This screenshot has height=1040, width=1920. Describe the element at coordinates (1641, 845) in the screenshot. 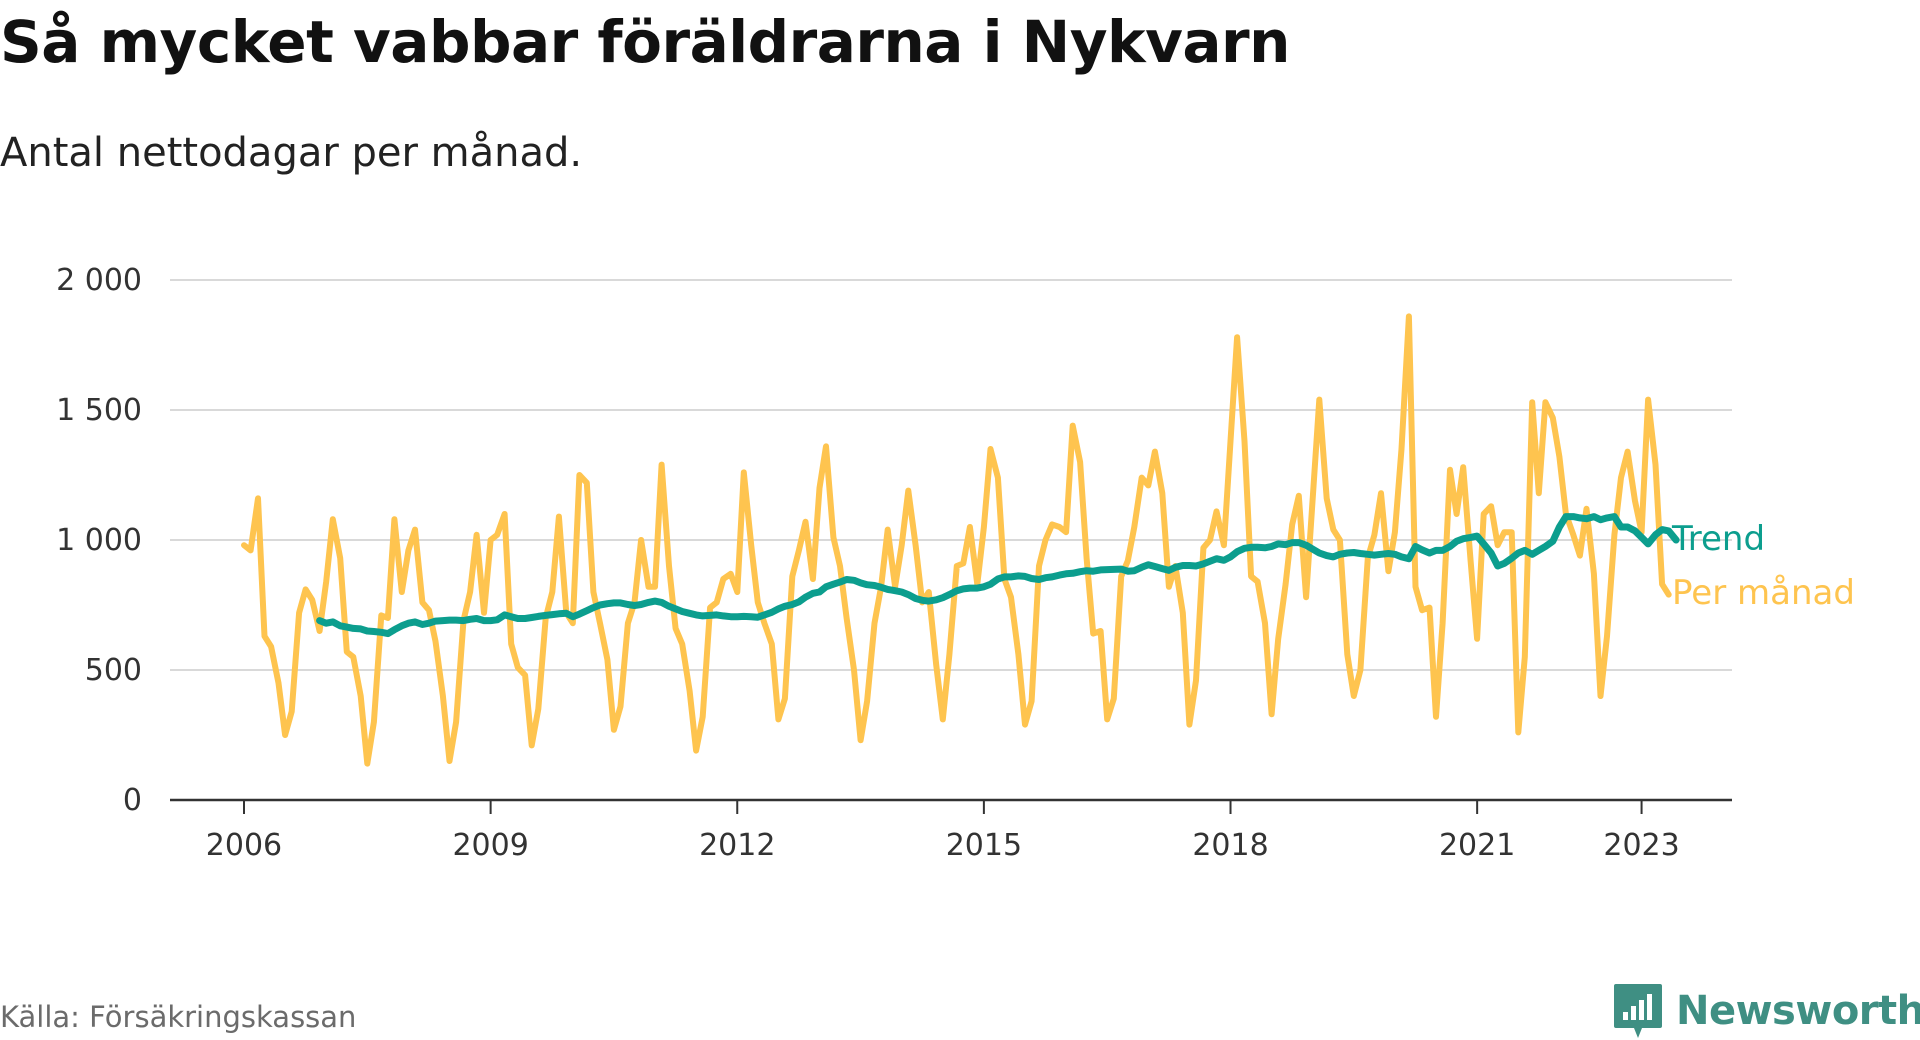

I see `x-tick-label: 2023` at that location.